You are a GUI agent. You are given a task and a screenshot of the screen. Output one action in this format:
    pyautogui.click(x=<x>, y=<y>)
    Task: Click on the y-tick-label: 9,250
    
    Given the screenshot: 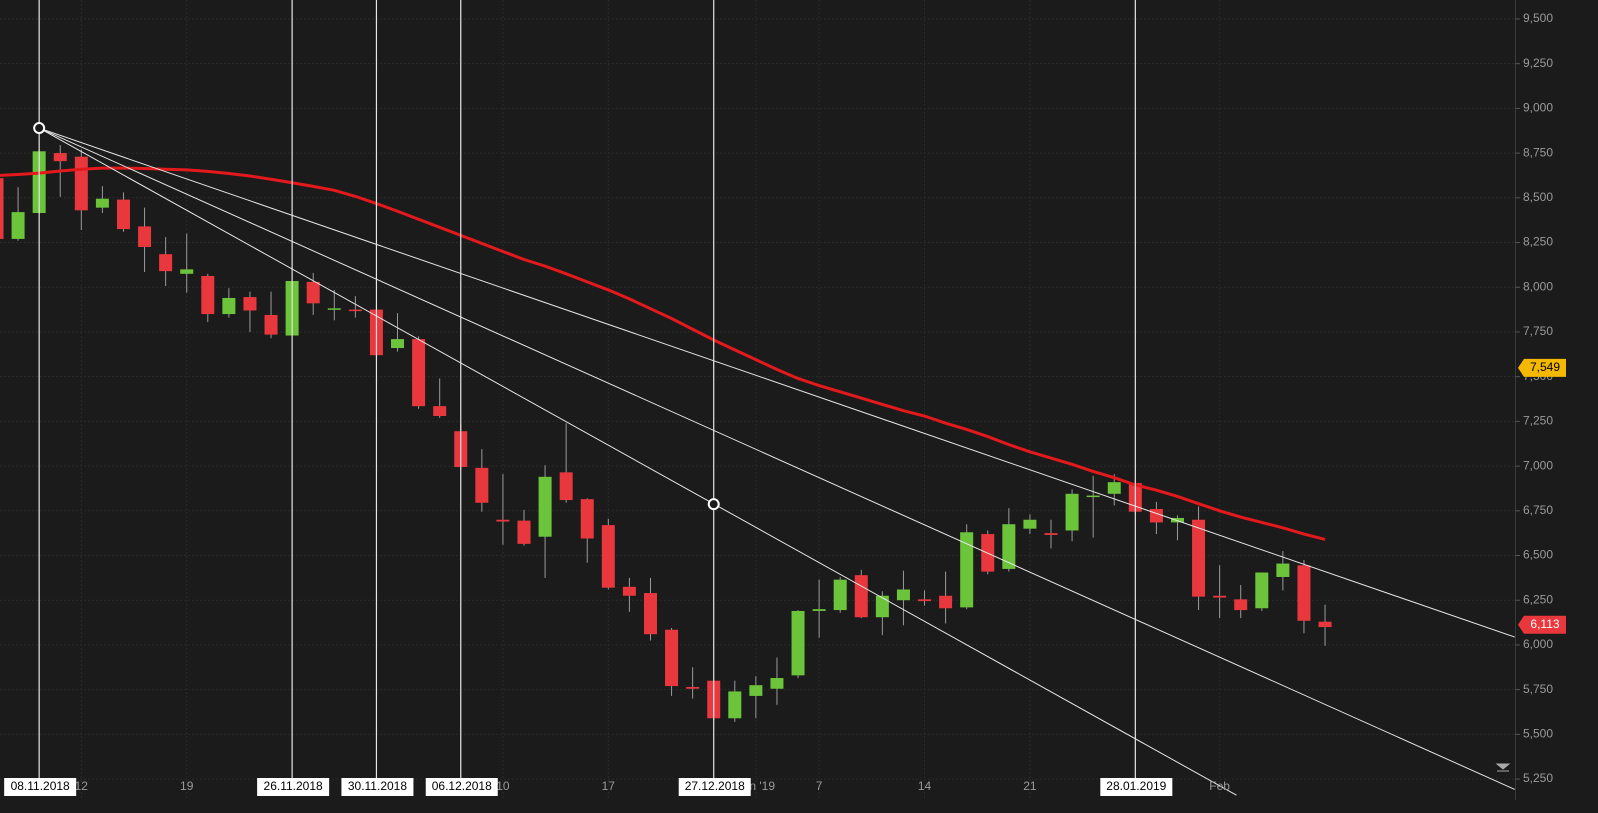 What is the action you would take?
    pyautogui.click(x=1538, y=63)
    